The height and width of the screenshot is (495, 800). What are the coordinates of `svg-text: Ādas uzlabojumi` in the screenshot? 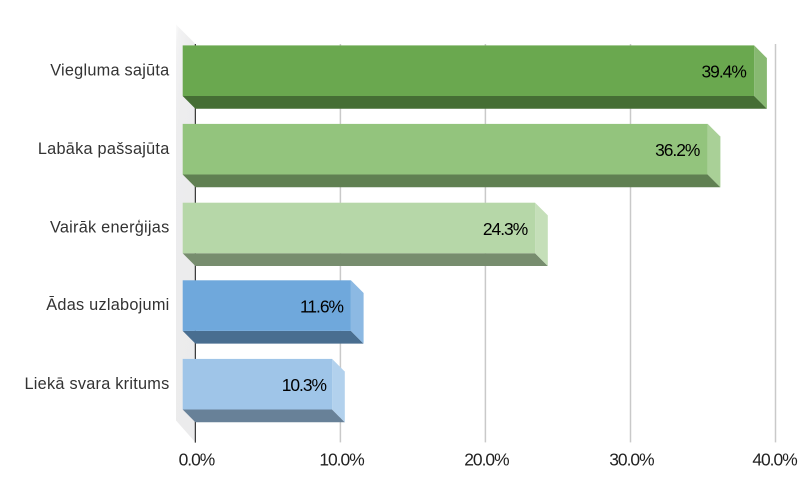 It's located at (107, 305).